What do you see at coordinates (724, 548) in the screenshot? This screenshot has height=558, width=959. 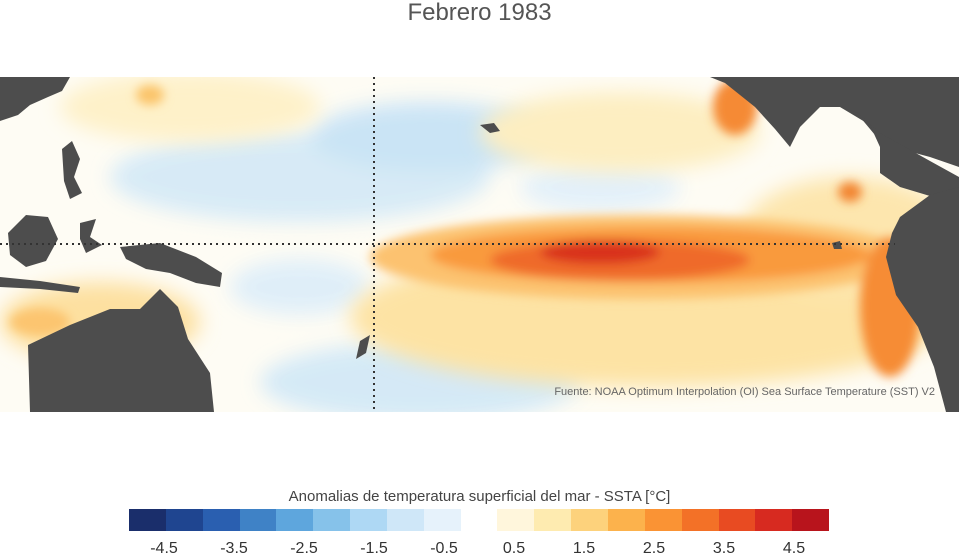 I see `colorbar-tick-label: 3.5` at bounding box center [724, 548].